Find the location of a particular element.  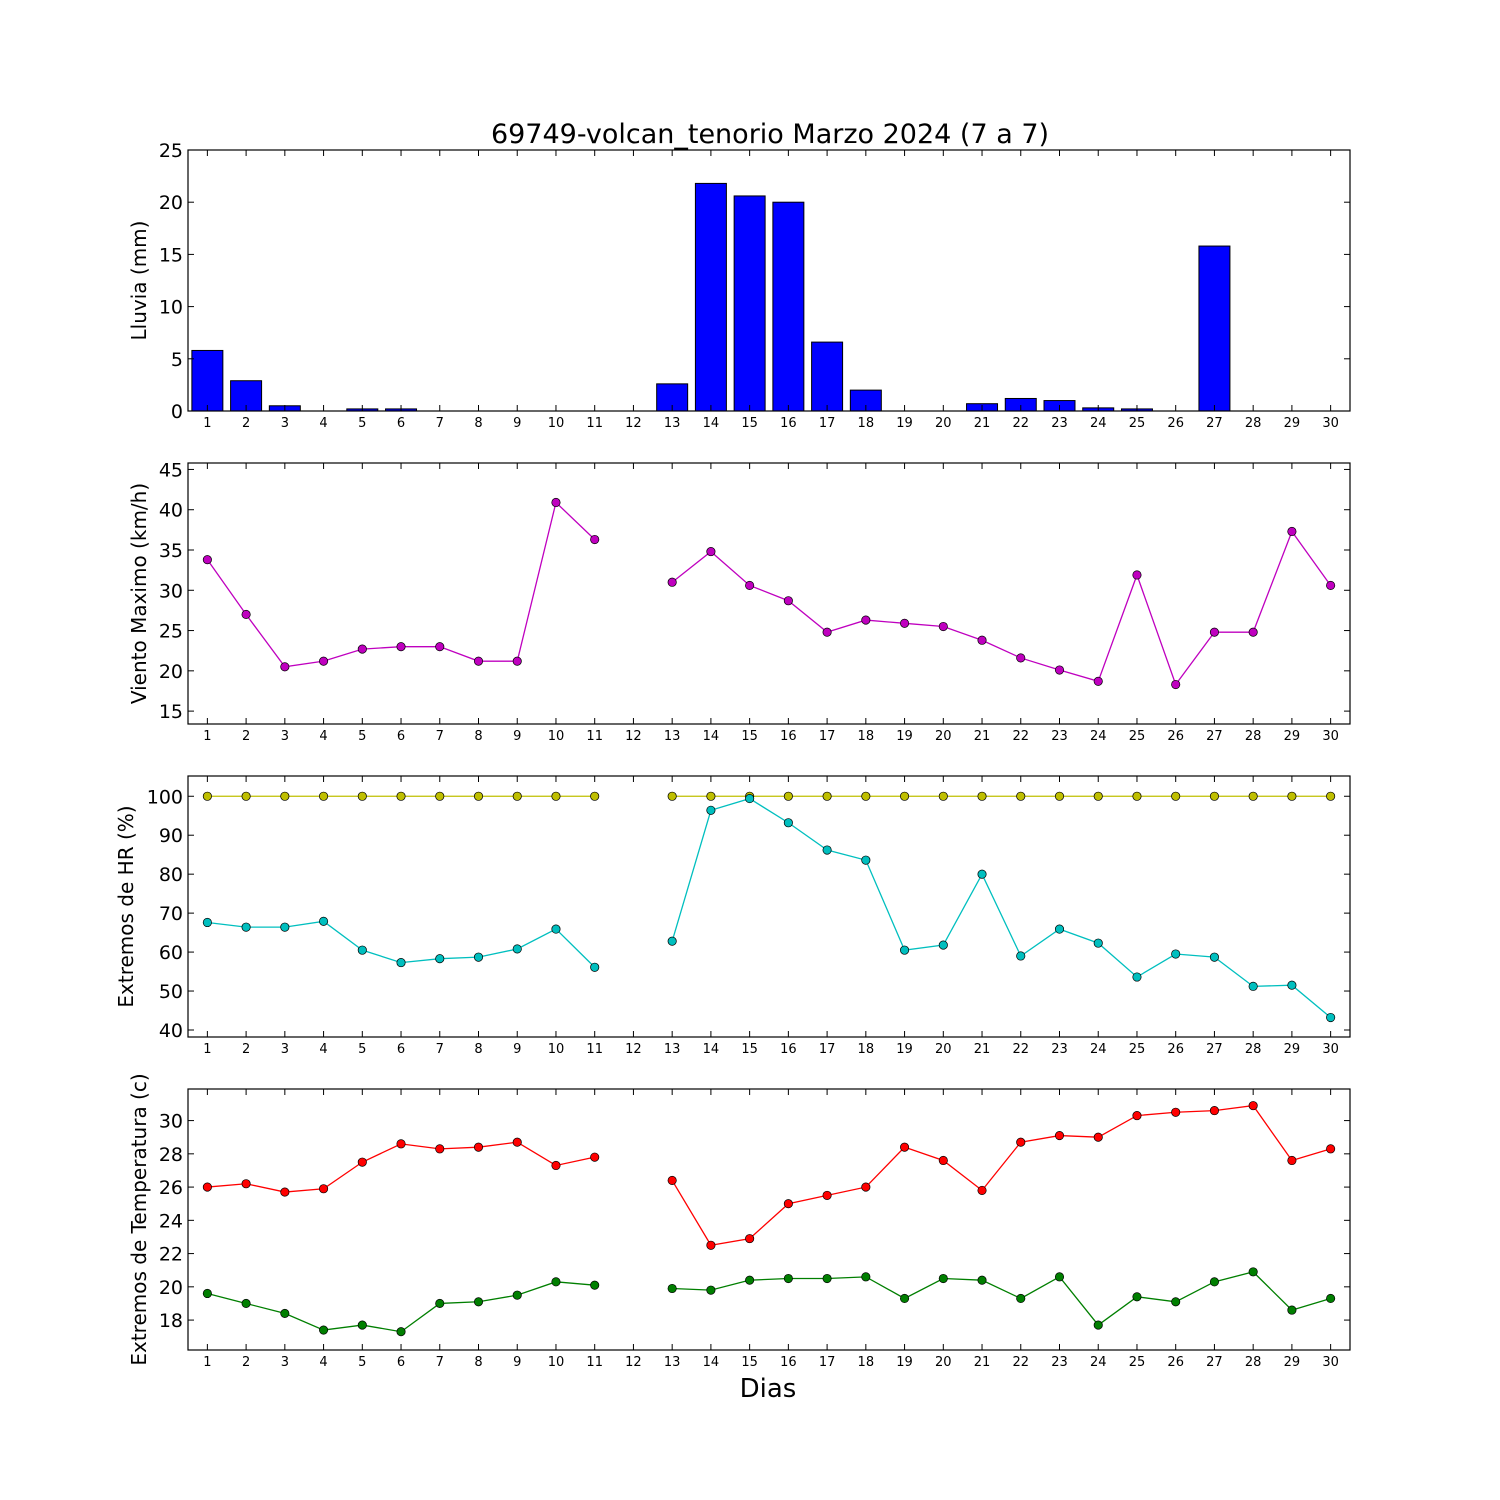

x-tick-label: 13 is located at coordinates (672, 1049).